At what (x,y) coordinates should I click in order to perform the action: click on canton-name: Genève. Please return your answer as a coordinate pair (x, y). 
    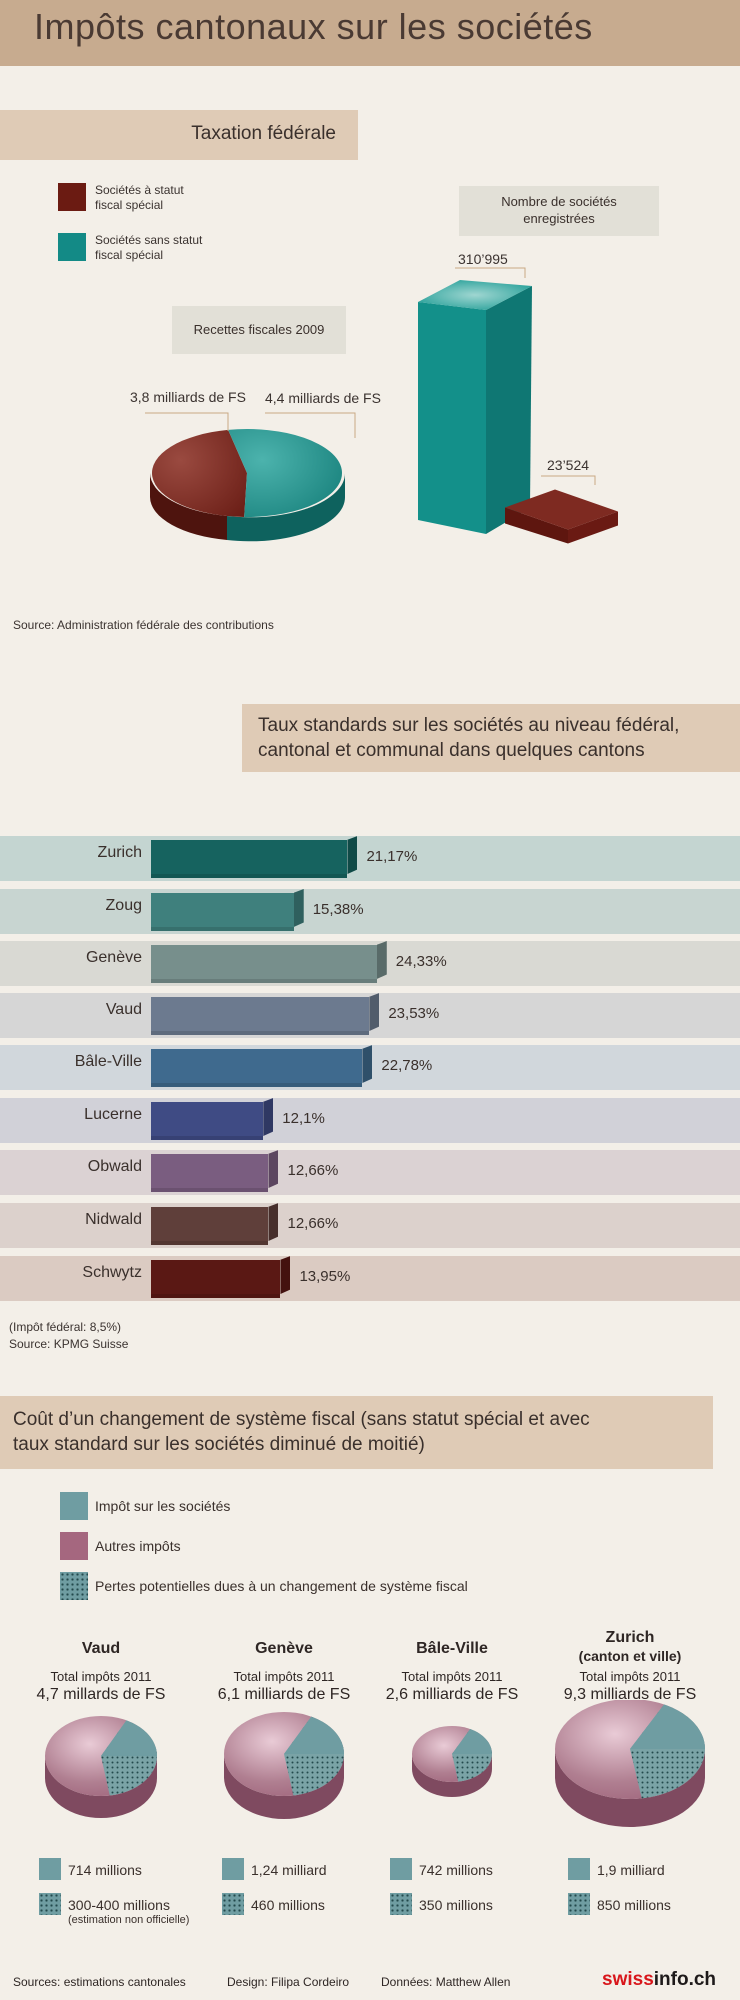
    Looking at the image, I should click on (284, 1648).